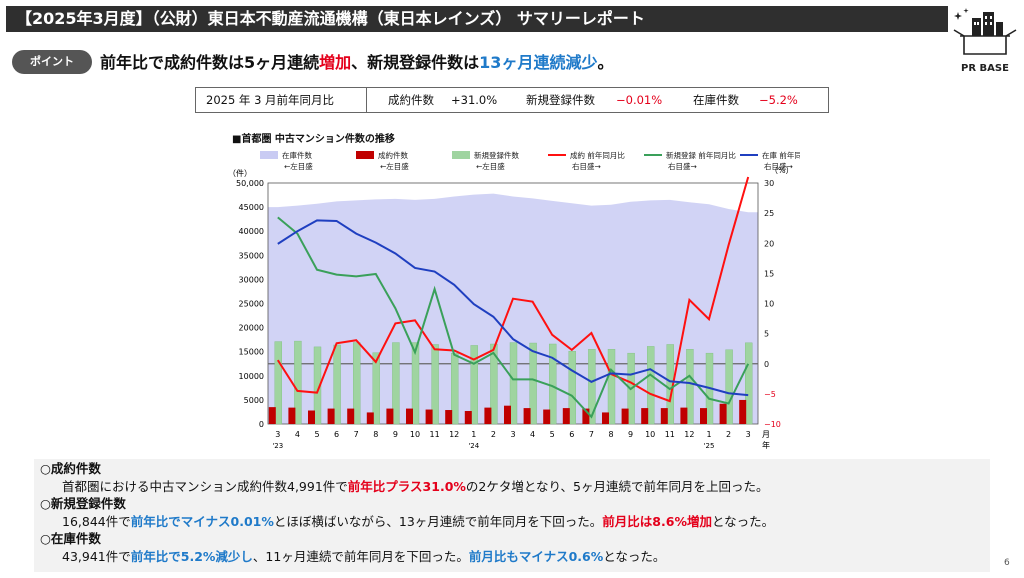 The width and height of the screenshot is (1024, 578). Describe the element at coordinates (438, 521) in the screenshot. I see `summary-text: とほぼ横ばいながら、13ヶ月連続で前年同月を下回った。` at that location.